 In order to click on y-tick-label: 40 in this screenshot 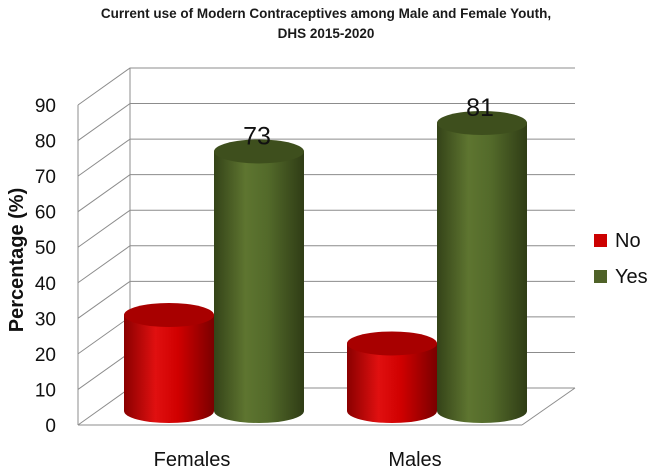, I will do `click(45, 284)`.